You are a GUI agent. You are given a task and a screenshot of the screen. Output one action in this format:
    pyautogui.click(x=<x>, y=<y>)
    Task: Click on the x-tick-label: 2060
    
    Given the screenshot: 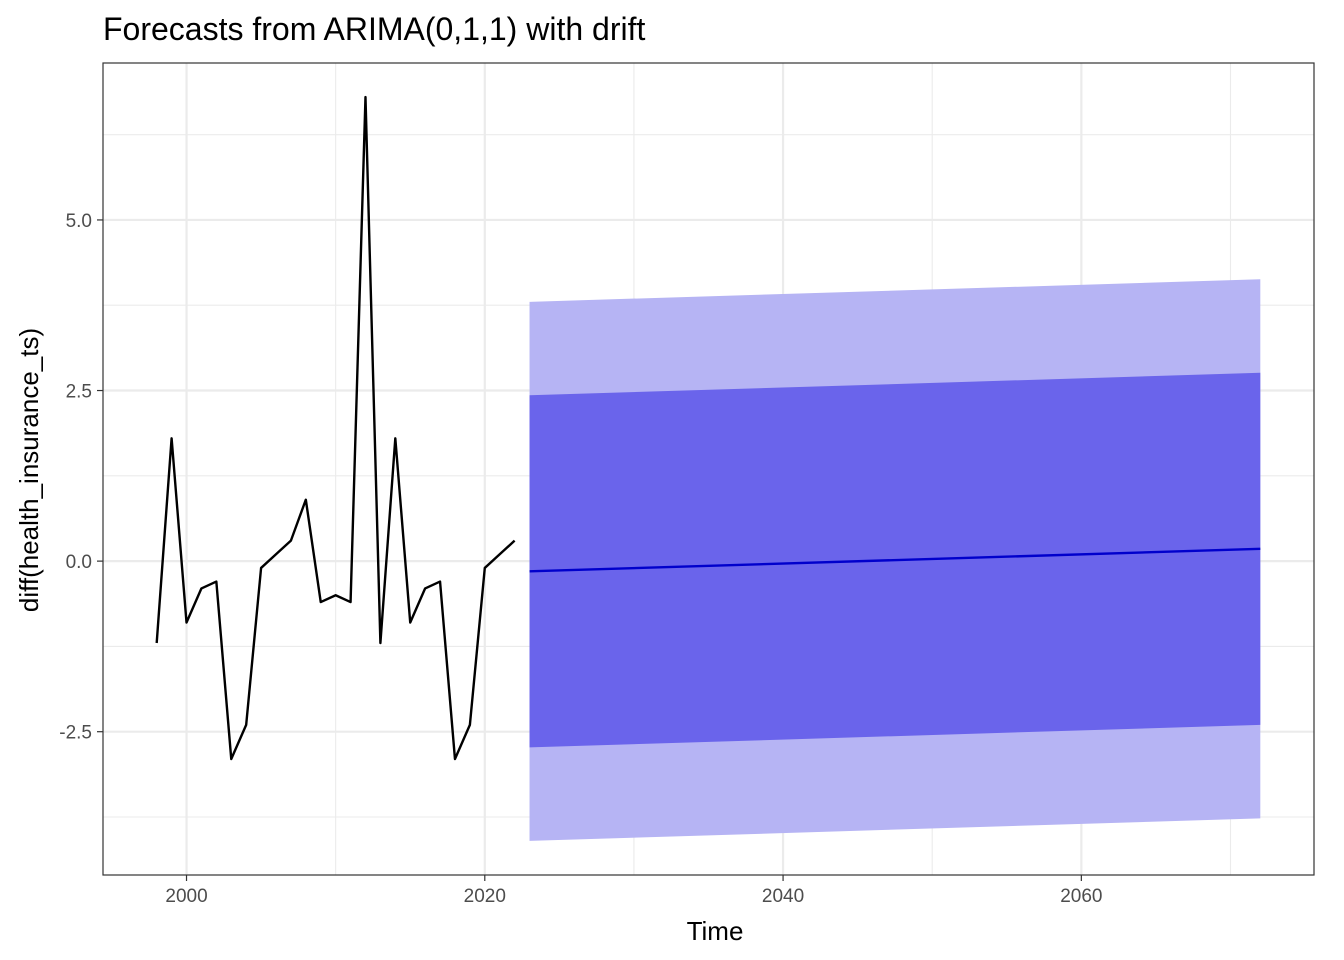 What is the action you would take?
    pyautogui.click(x=1081, y=896)
    